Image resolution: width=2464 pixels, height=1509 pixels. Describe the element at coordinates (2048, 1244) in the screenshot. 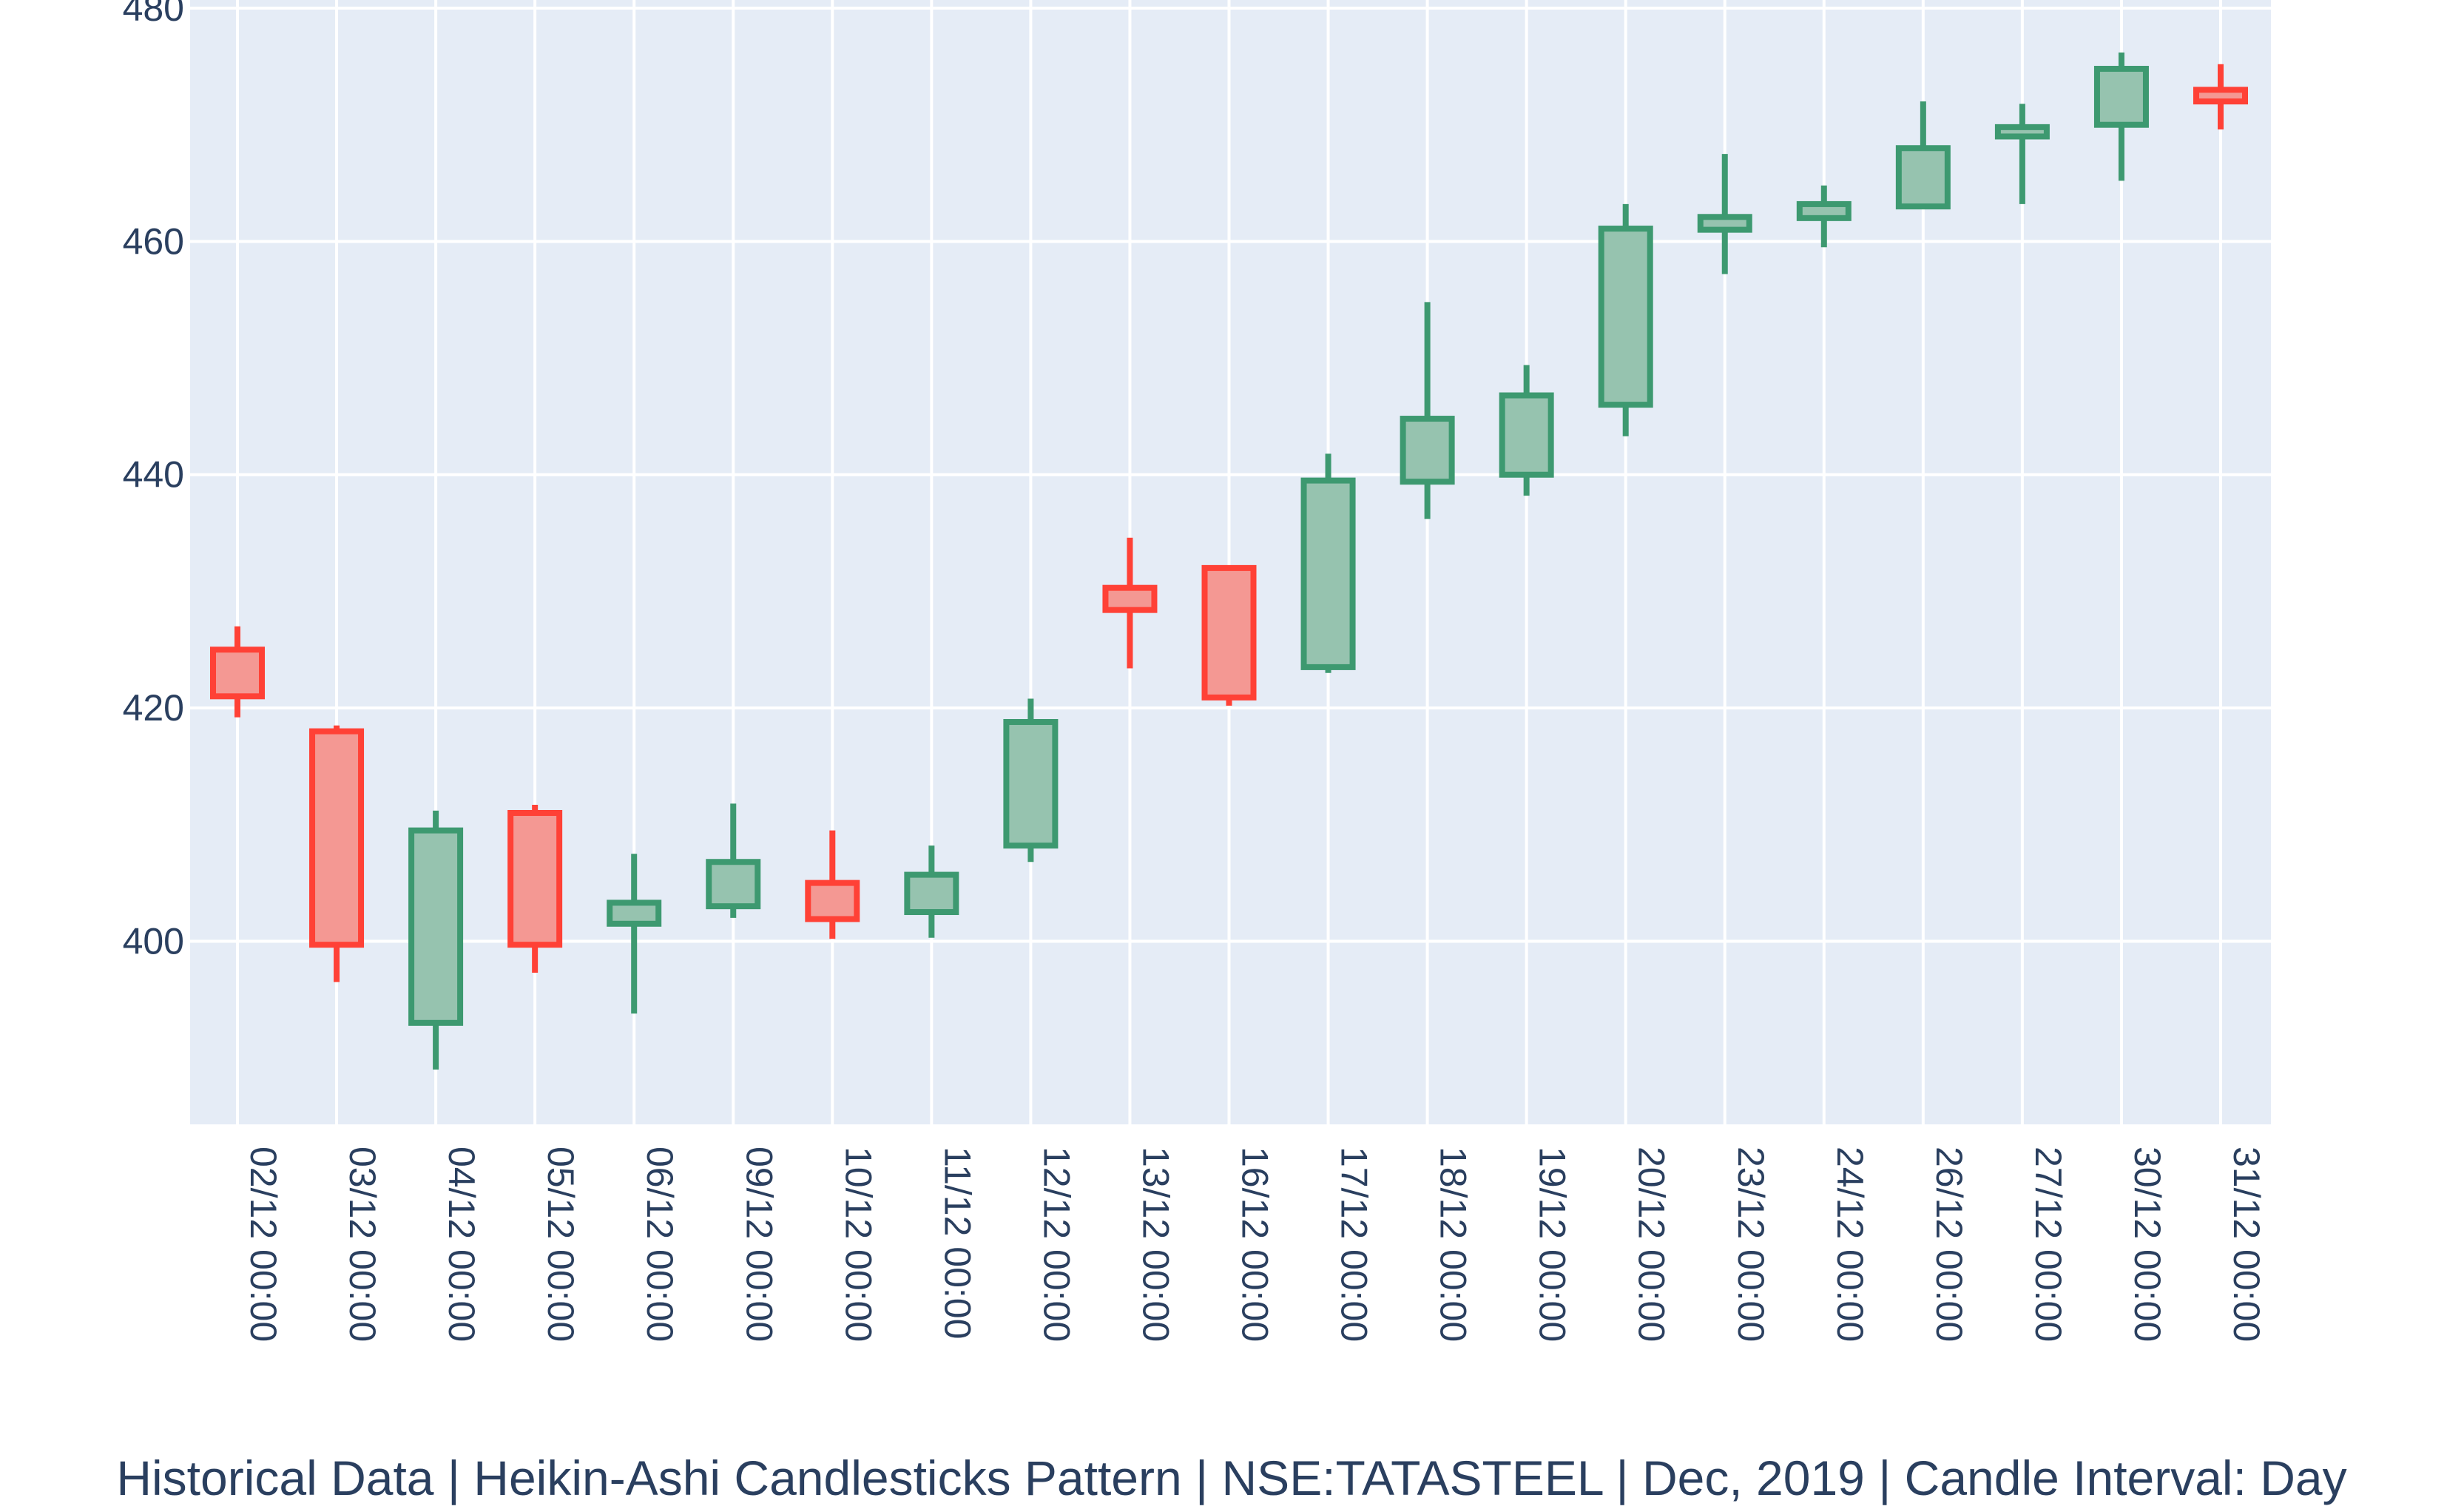

I see `x-tick-label-18: 27/12 00:00` at that location.